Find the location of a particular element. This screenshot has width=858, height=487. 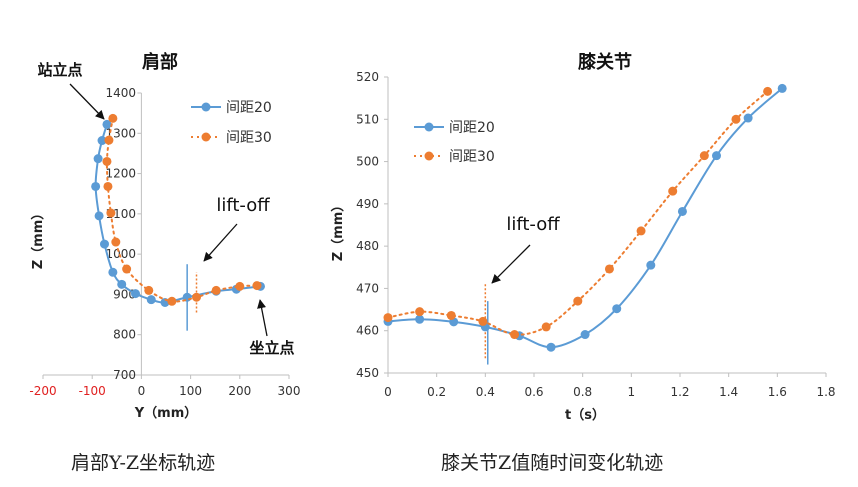

x-tick-label: -100 is located at coordinates (92, 391).